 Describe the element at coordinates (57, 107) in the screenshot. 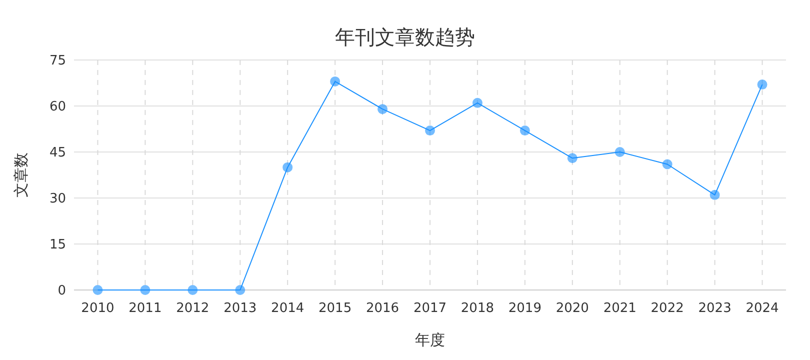

I see `y-tick-label: 60` at that location.